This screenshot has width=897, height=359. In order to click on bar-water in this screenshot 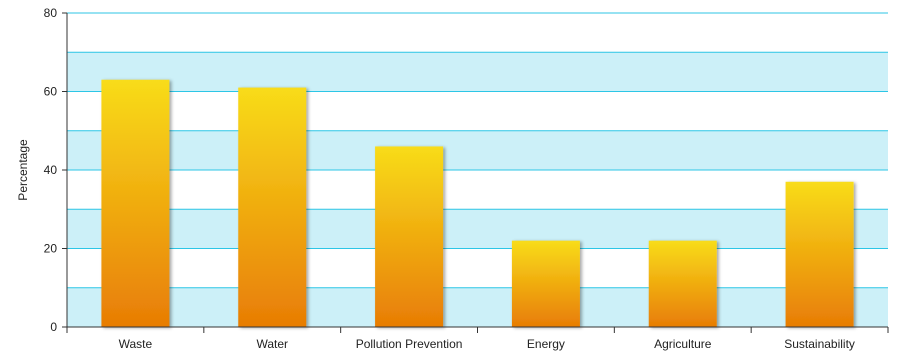, I will do `click(272, 207)`.